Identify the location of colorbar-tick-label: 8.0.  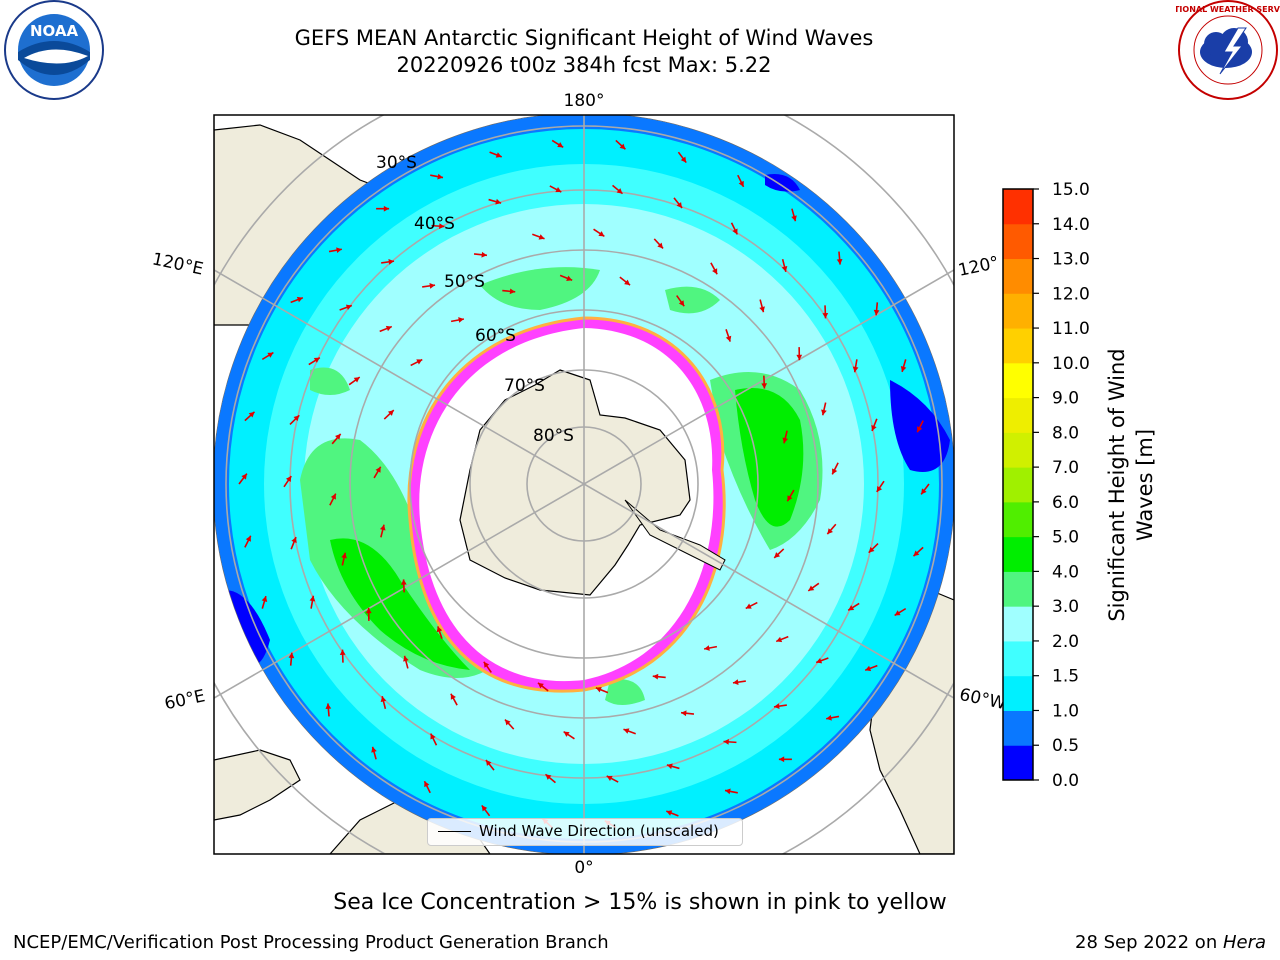
(1065, 433).